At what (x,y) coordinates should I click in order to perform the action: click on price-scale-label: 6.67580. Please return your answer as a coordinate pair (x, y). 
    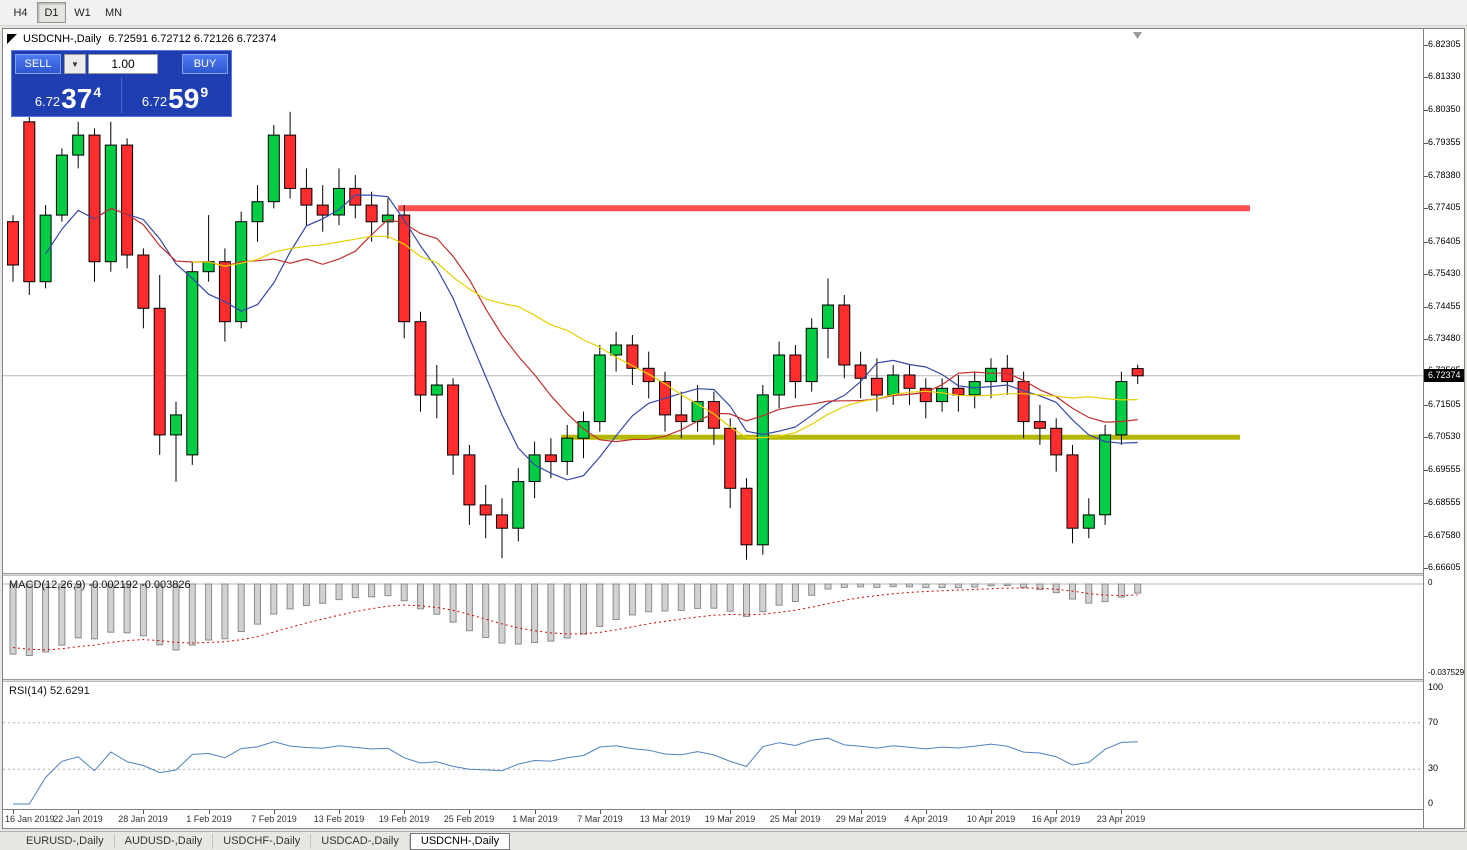
    Looking at the image, I should click on (1444, 535).